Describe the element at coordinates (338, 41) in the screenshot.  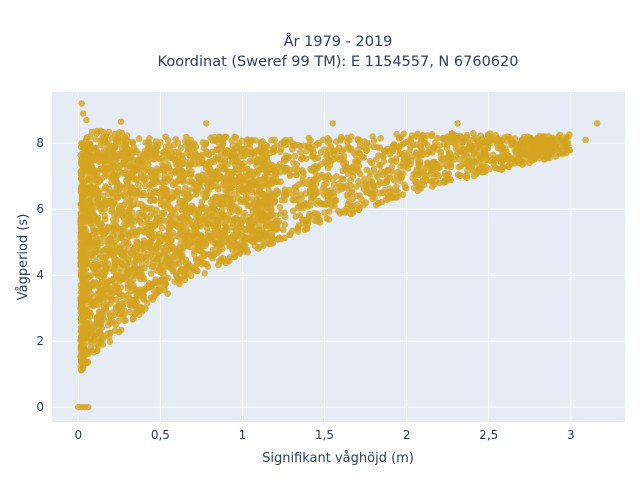
I see `chart-title: År 1979 - 2019` at that location.